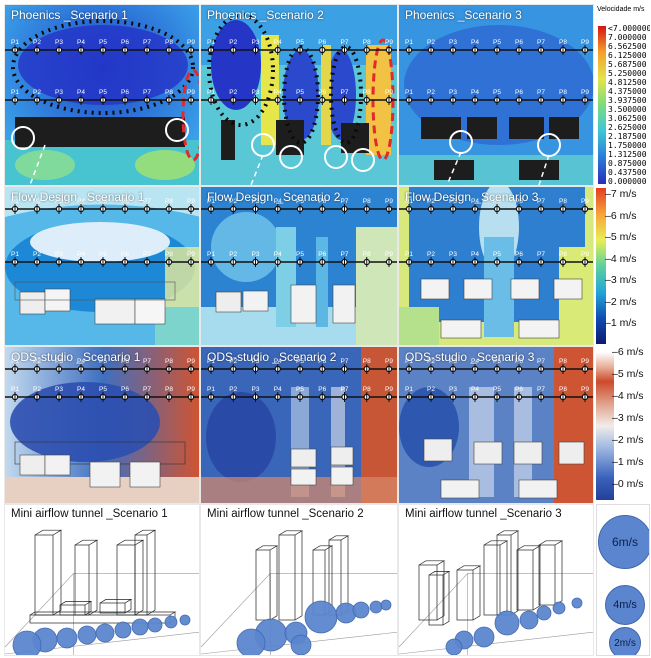 The width and height of the screenshot is (651, 658). Describe the element at coordinates (78, 197) in the screenshot. I see `panel-title: Flow Design _Scenario 1` at that location.